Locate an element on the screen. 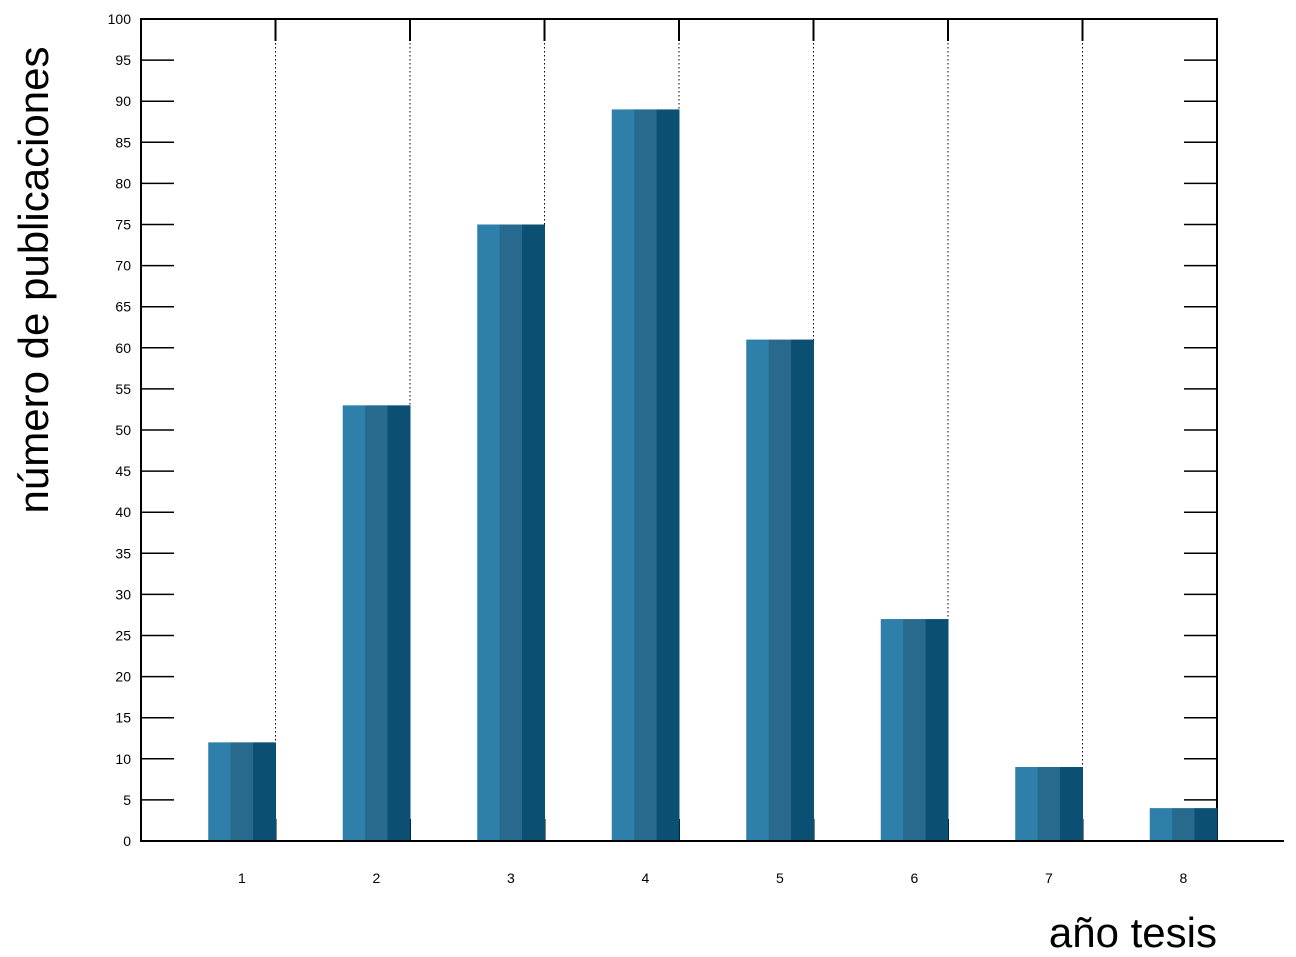 This screenshot has width=1296, height=957. x-tick-label: 1 is located at coordinates (242, 878).